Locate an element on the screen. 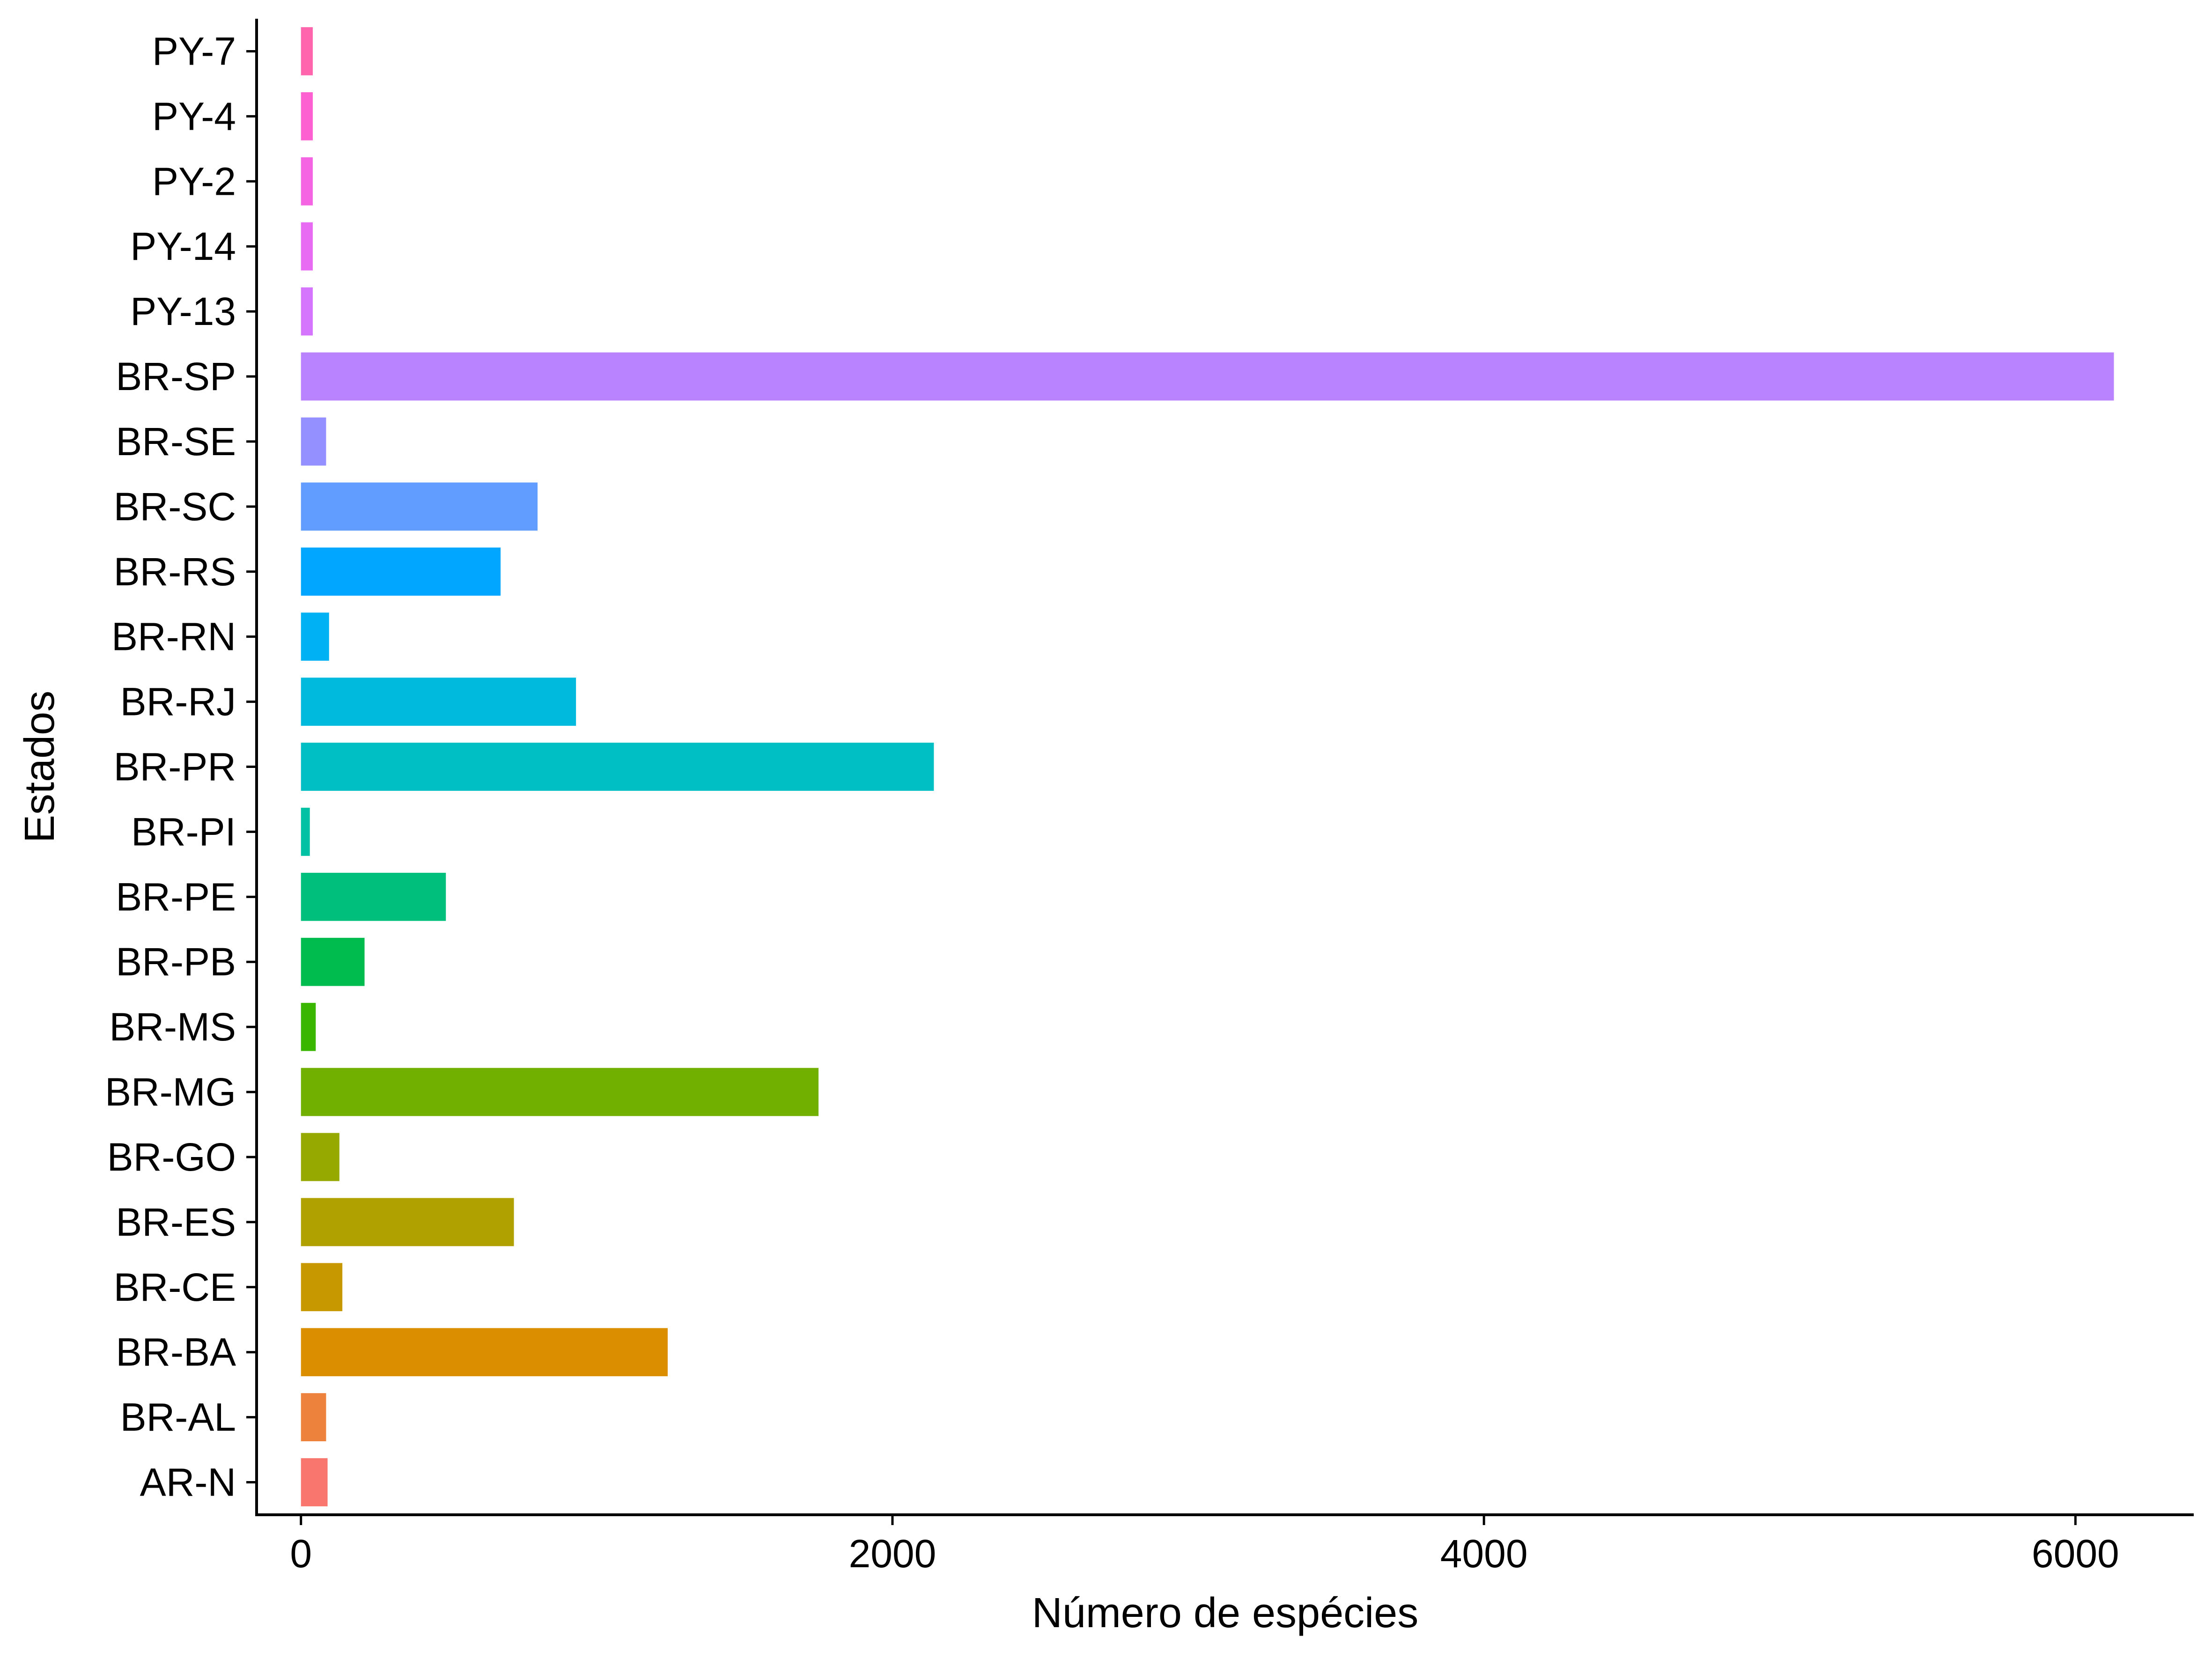 The image size is (2212, 1659). bar-br-rj is located at coordinates (438, 702).